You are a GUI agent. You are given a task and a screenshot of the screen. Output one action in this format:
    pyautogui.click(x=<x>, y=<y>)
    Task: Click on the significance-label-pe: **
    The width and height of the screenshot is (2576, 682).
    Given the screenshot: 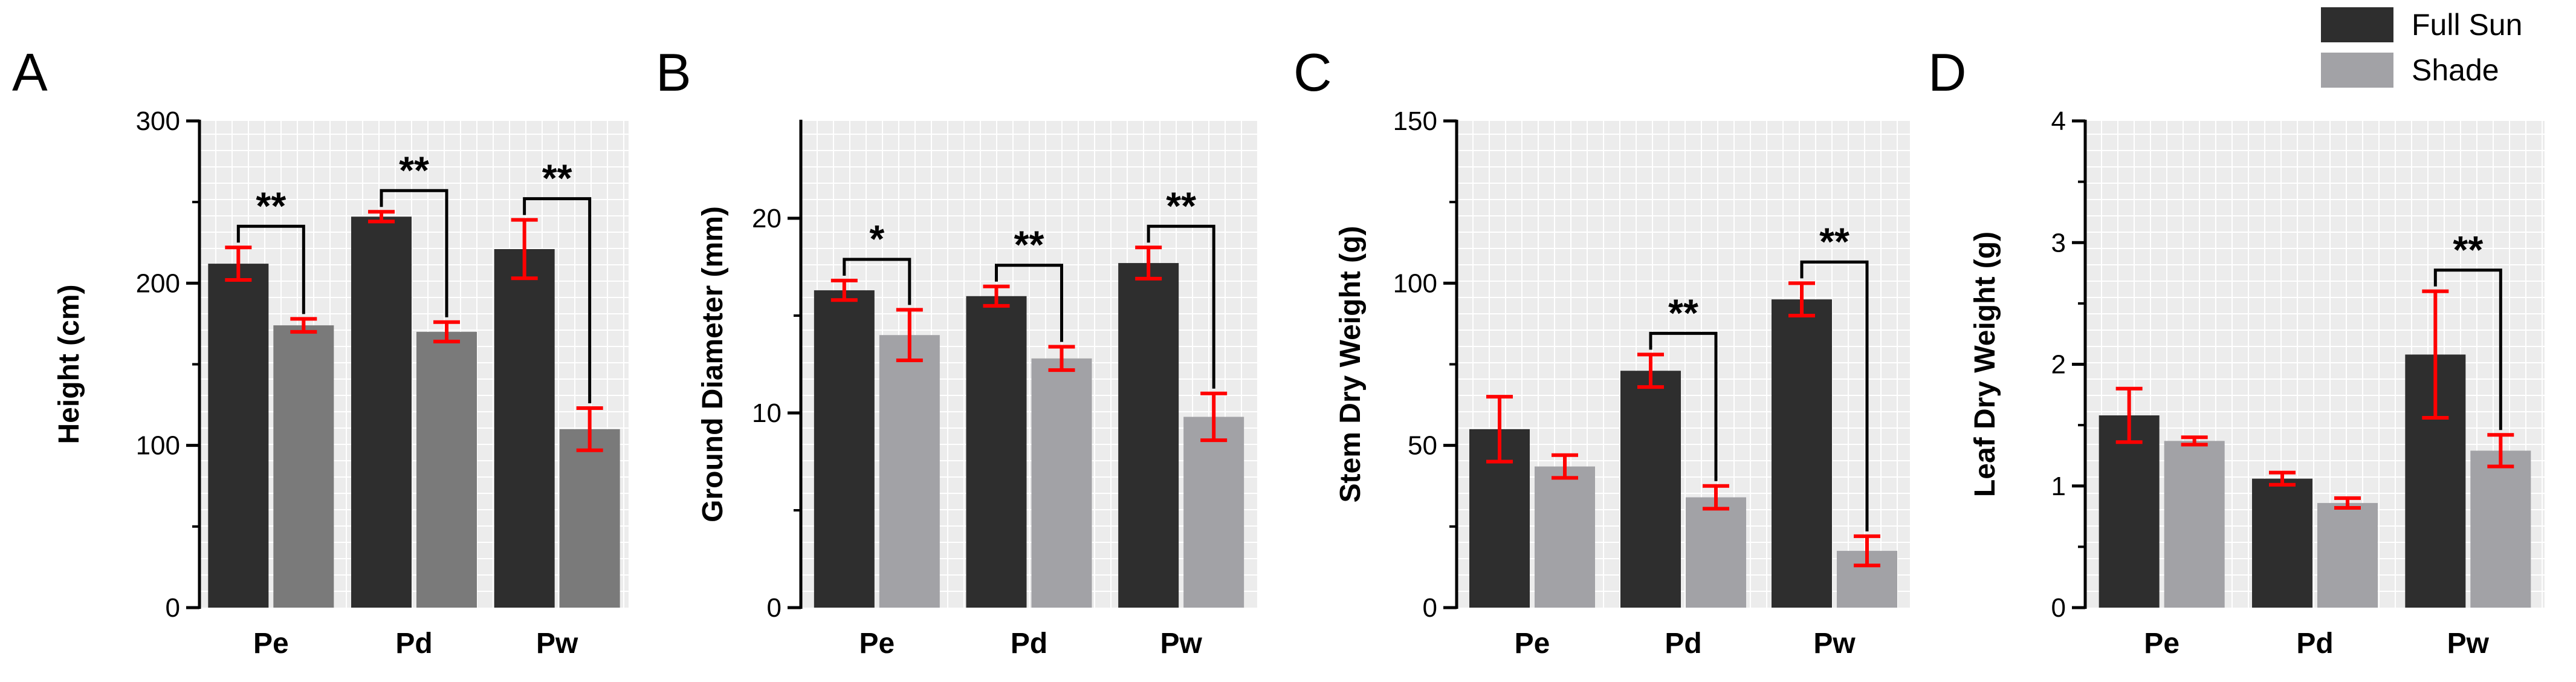 What is the action you would take?
    pyautogui.click(x=271, y=205)
    